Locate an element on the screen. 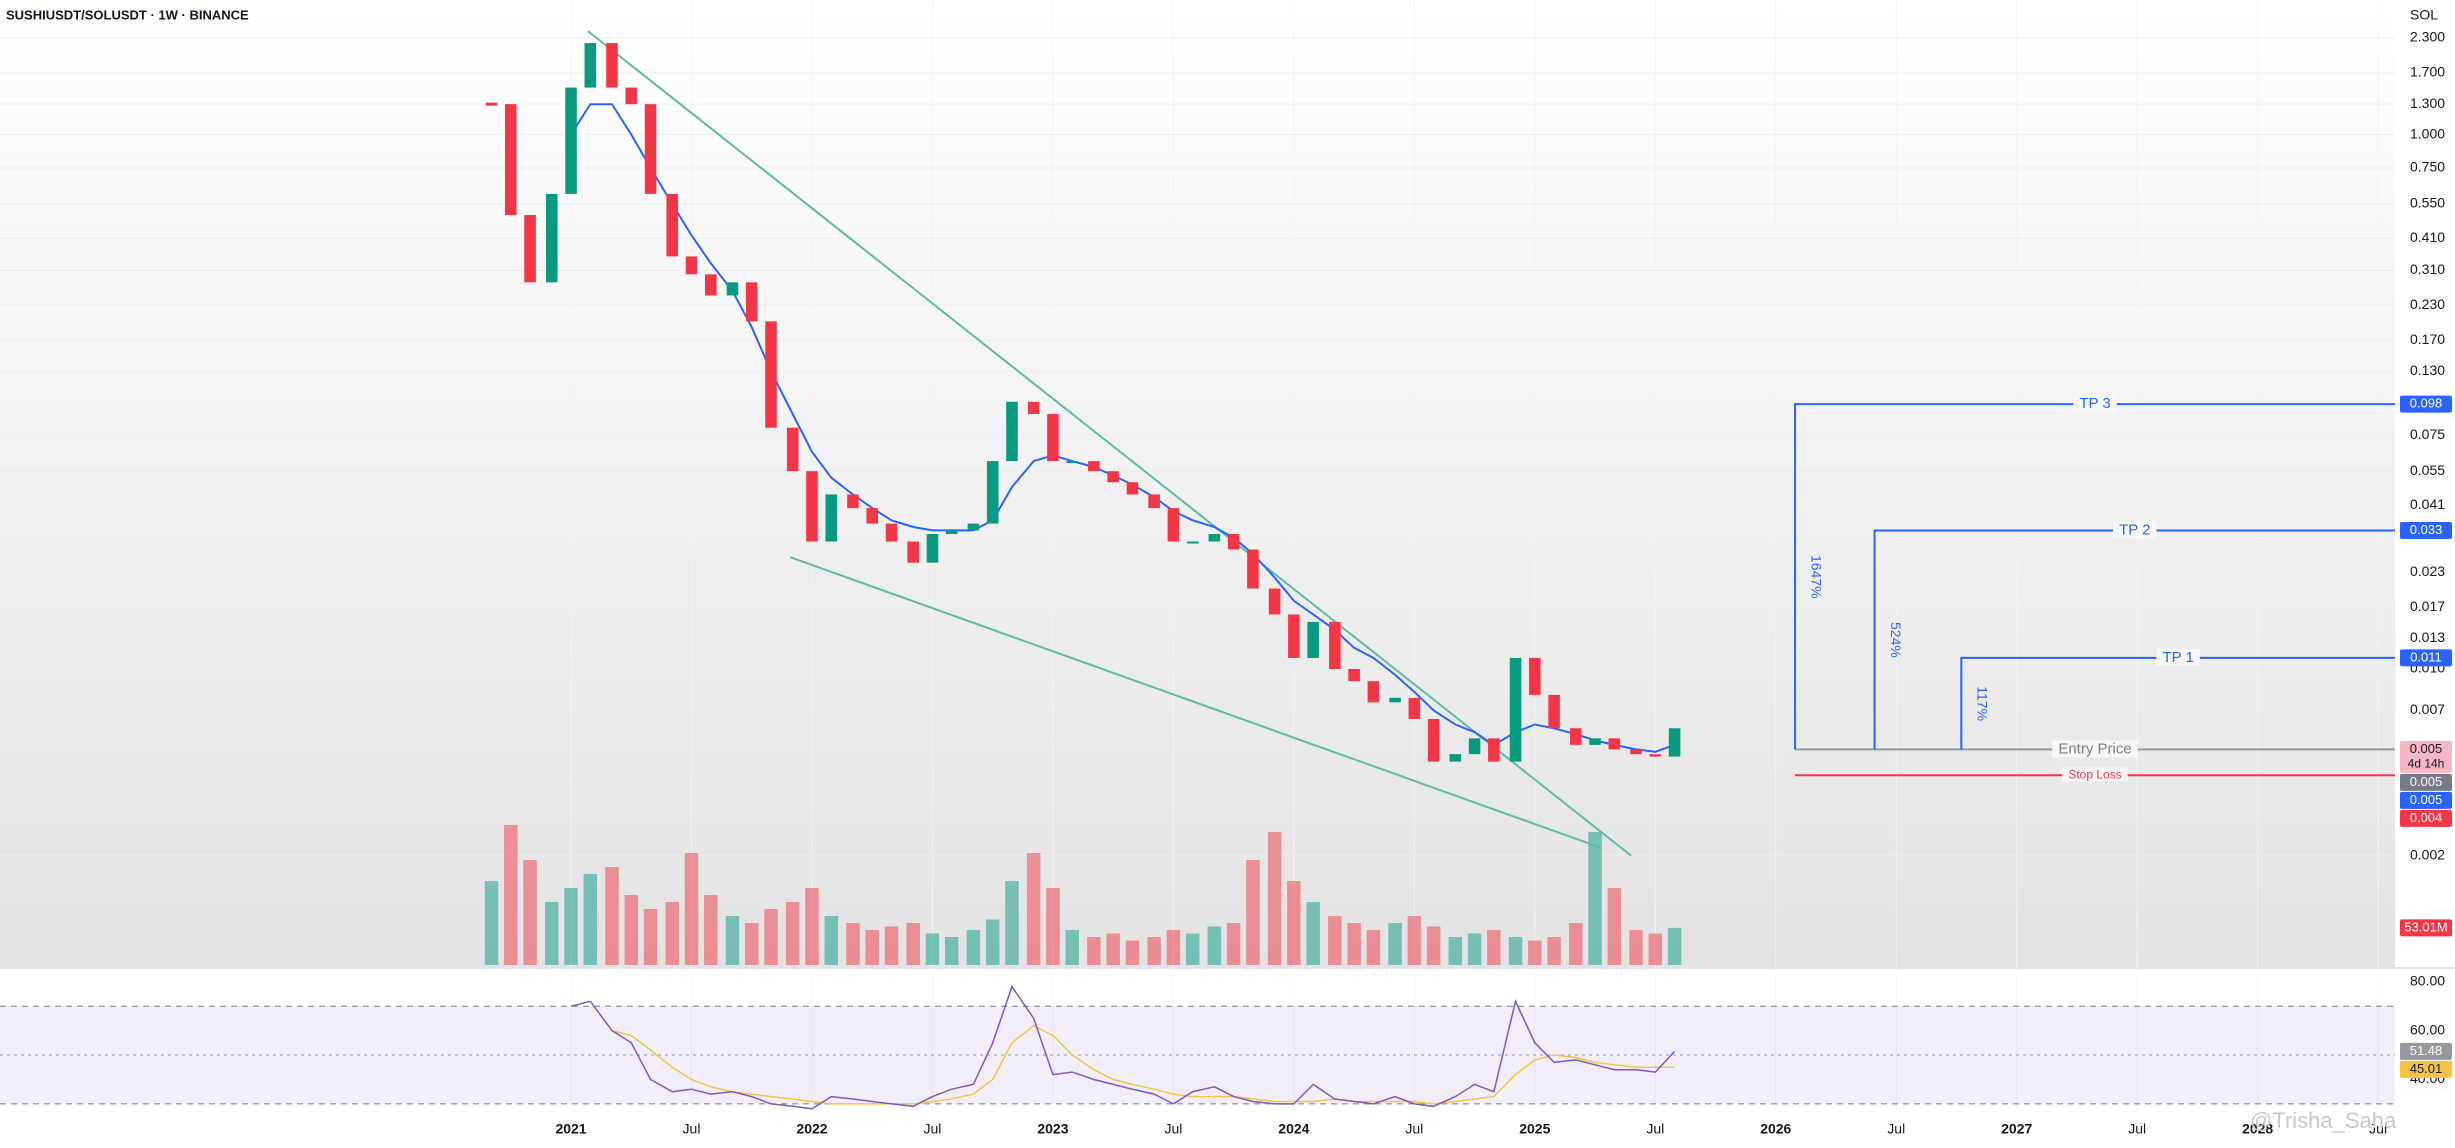  rsi-tag-bg is located at coordinates (2426, 1051).